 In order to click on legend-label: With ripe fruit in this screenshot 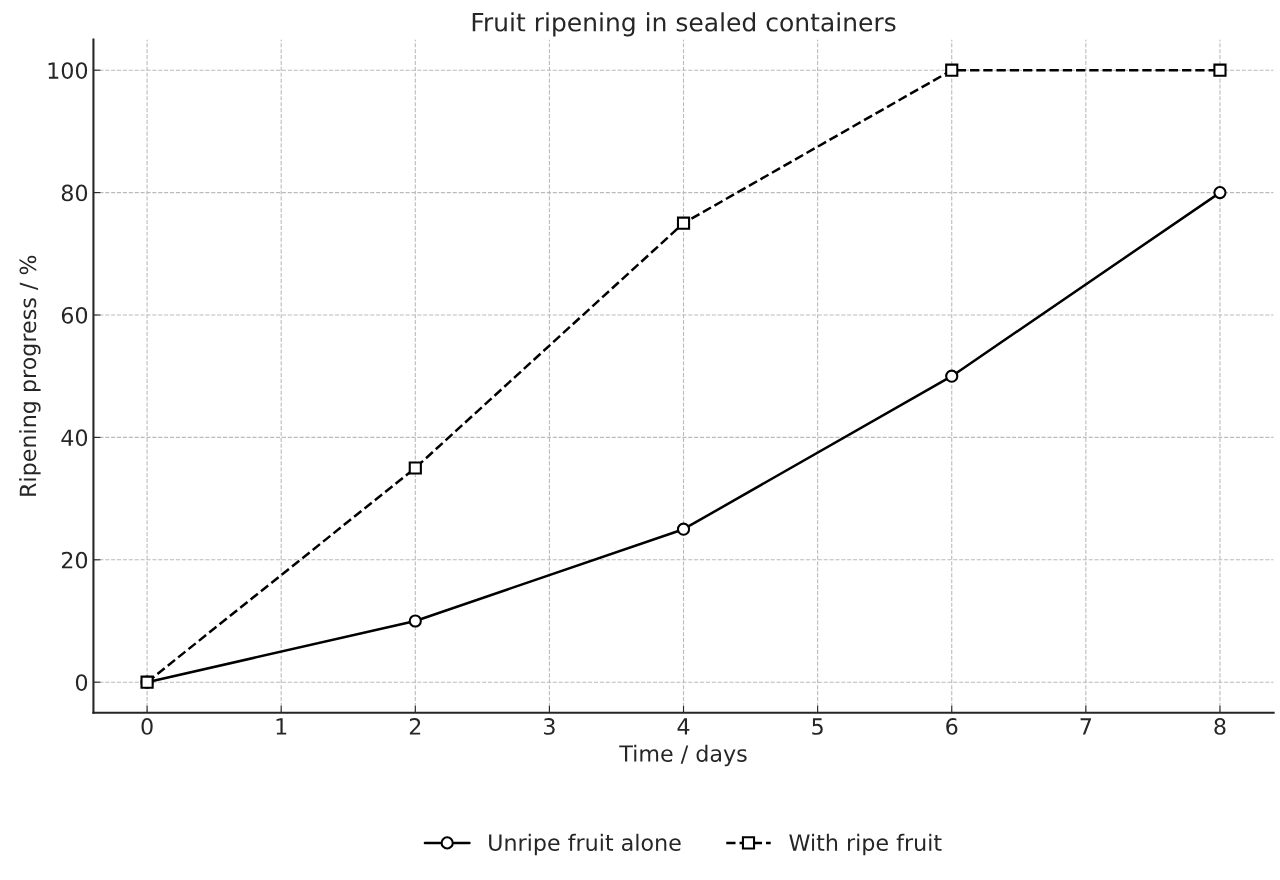, I will do `click(865, 844)`.